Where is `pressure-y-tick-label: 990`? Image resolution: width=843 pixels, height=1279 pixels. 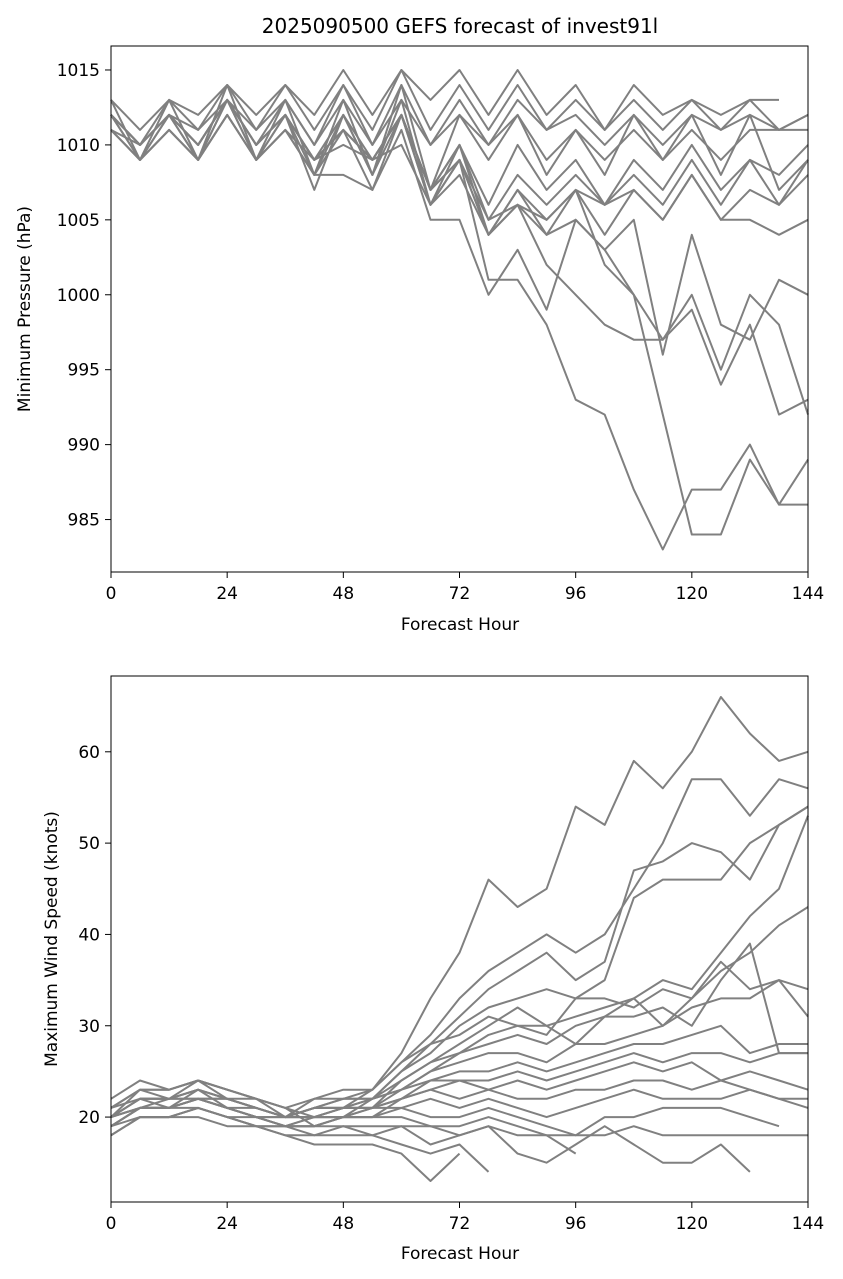 pressure-y-tick-label: 990 is located at coordinates (84, 446).